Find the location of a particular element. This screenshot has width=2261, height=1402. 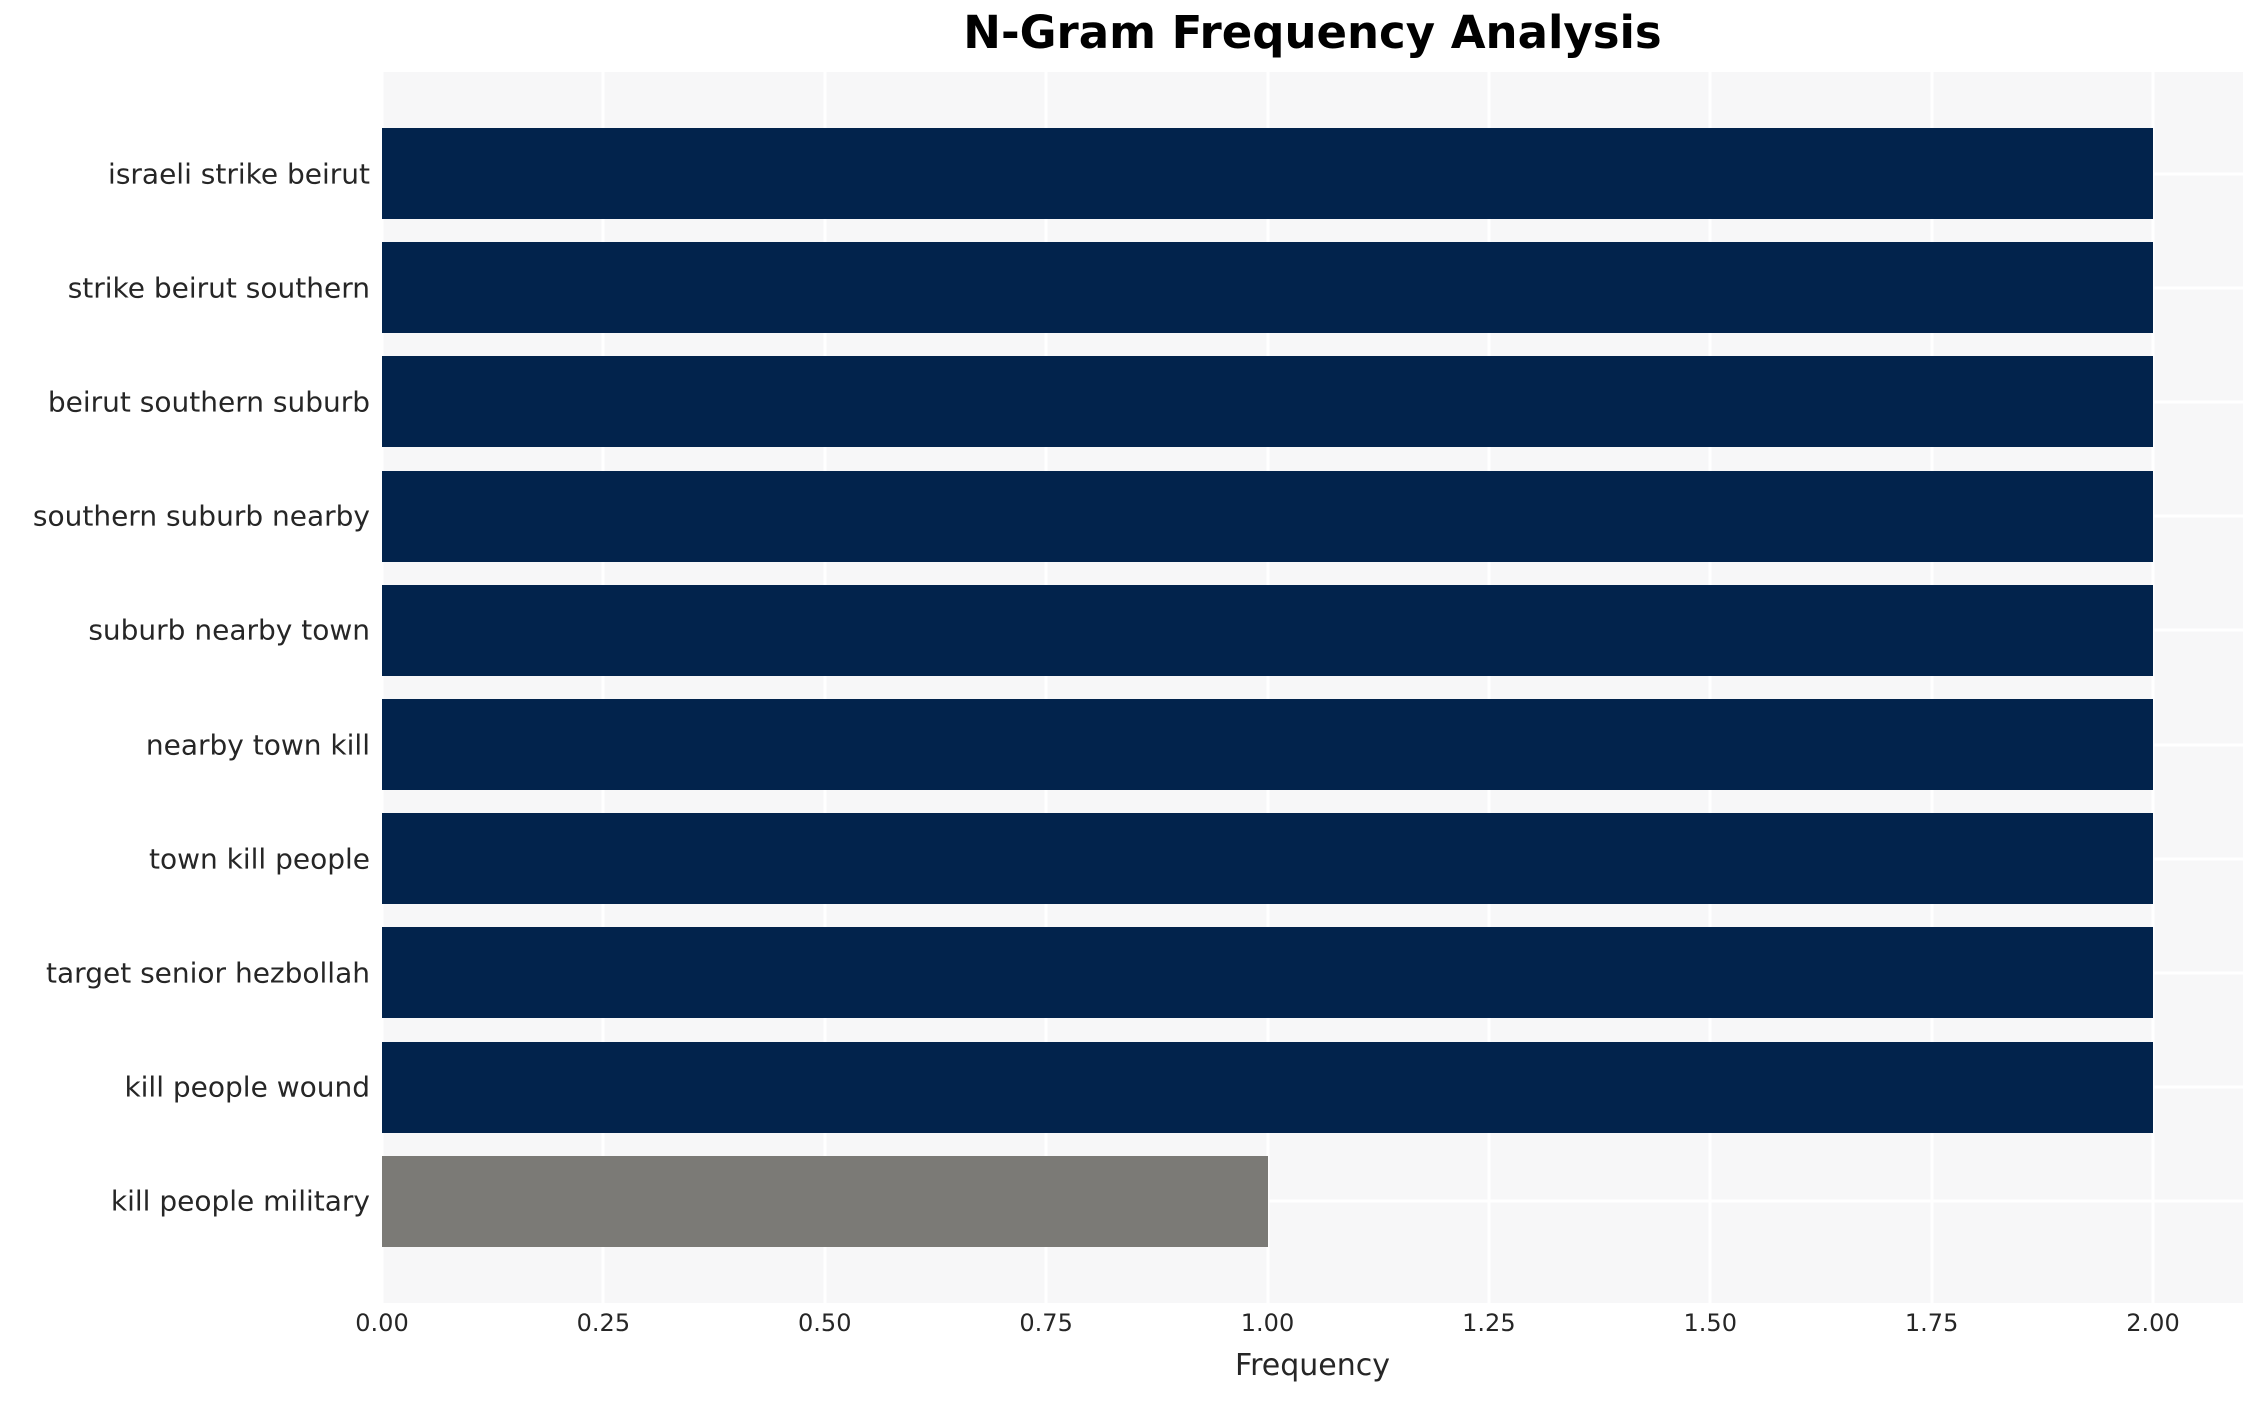

x-tick-label-1.75: 1.75 is located at coordinates (1931, 1323).